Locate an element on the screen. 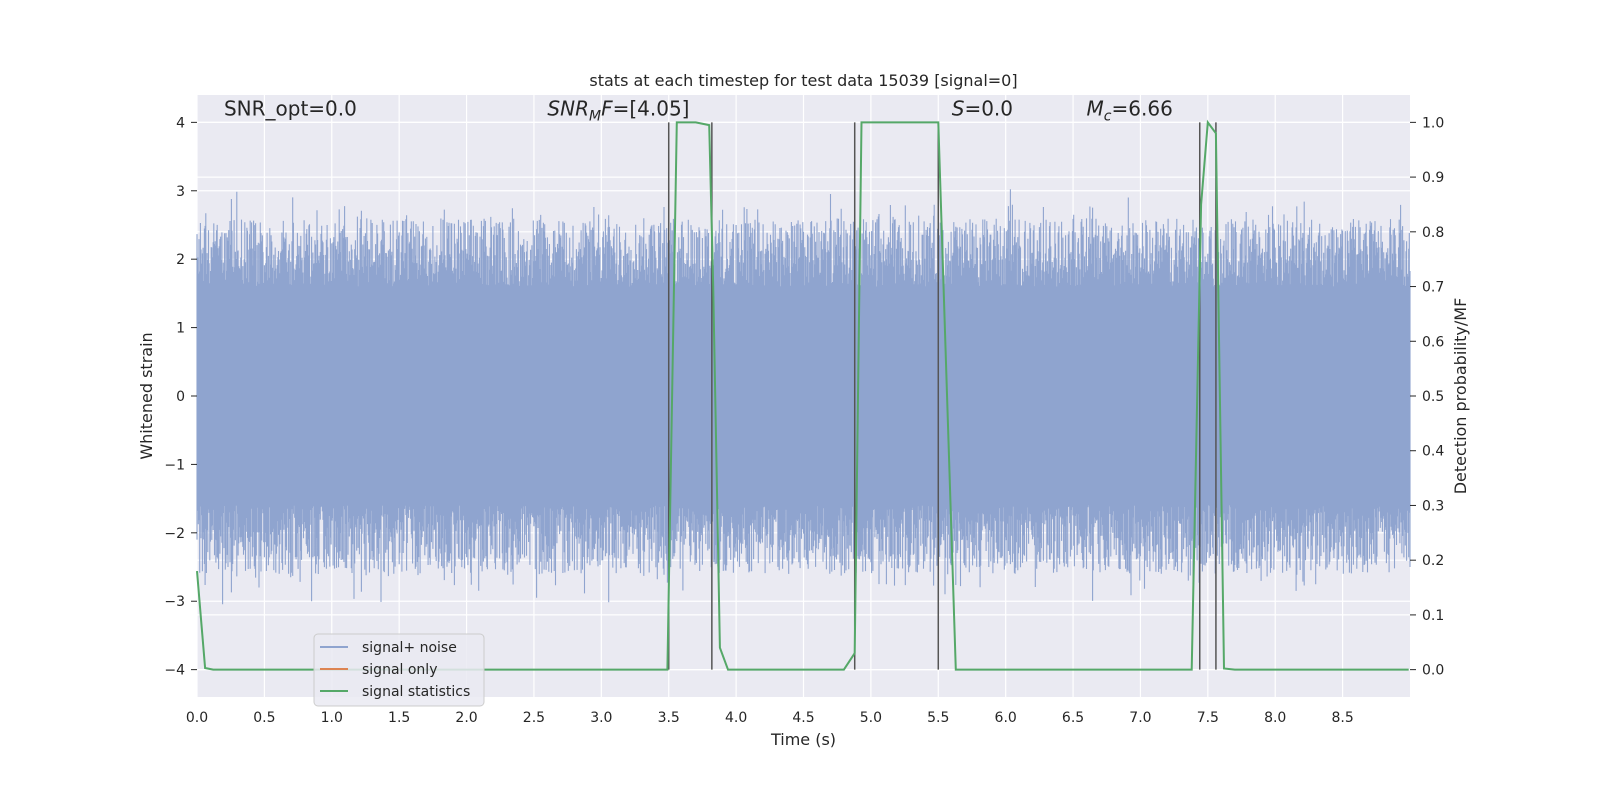 The width and height of the screenshot is (1600, 800). y-right-tick-label: 0.0 is located at coordinates (1433, 671).